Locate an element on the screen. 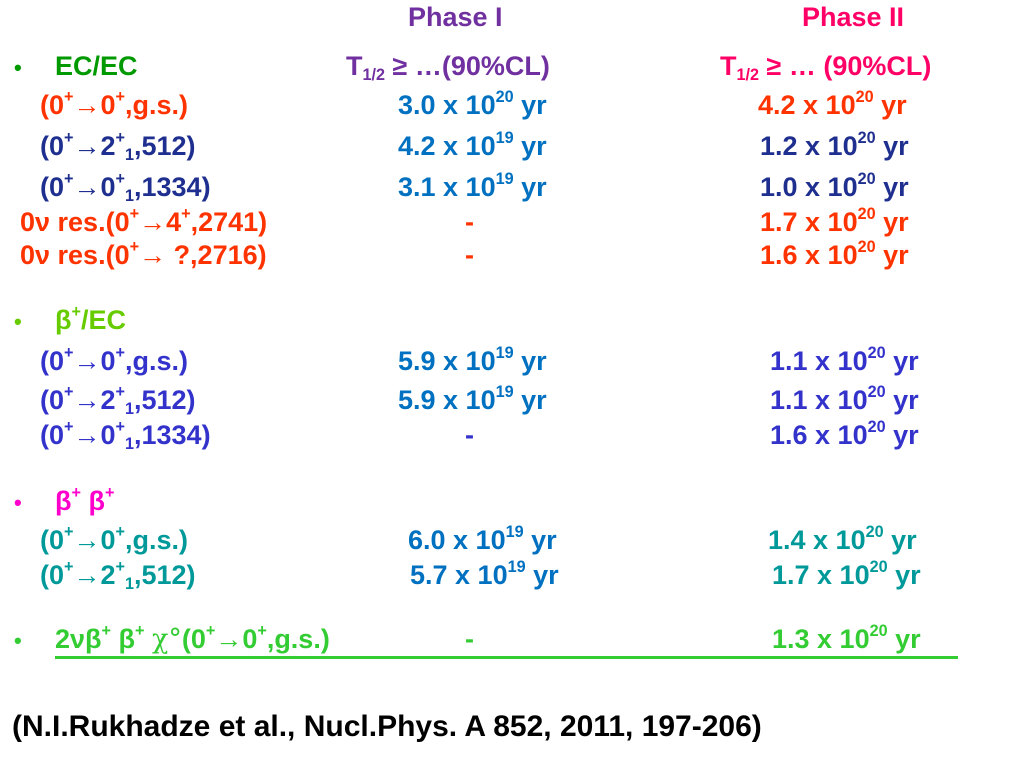 This screenshot has height=768, width=1024. ec-ec-row5-phase2: 1.6 x 1020 yr is located at coordinates (834, 253).